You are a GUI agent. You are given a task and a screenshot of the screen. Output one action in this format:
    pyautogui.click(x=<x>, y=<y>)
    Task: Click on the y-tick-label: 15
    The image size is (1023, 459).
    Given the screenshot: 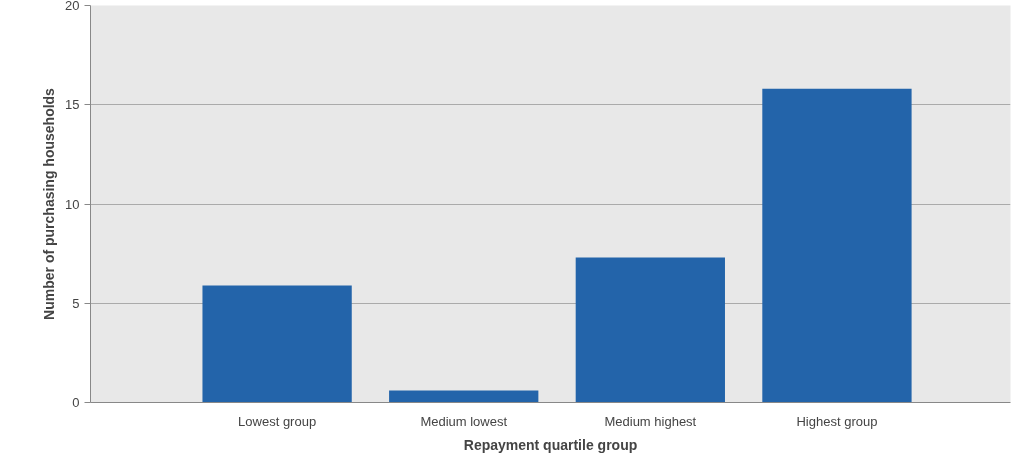 What is the action you would take?
    pyautogui.click(x=72, y=105)
    